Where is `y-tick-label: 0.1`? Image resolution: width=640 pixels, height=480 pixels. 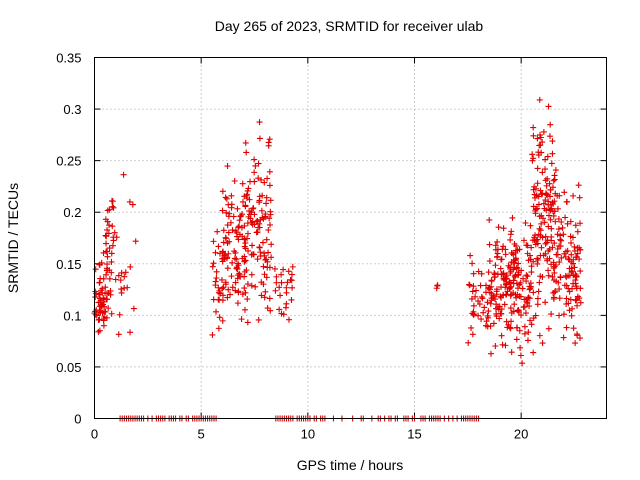 y-tick-label: 0.1 is located at coordinates (72, 315).